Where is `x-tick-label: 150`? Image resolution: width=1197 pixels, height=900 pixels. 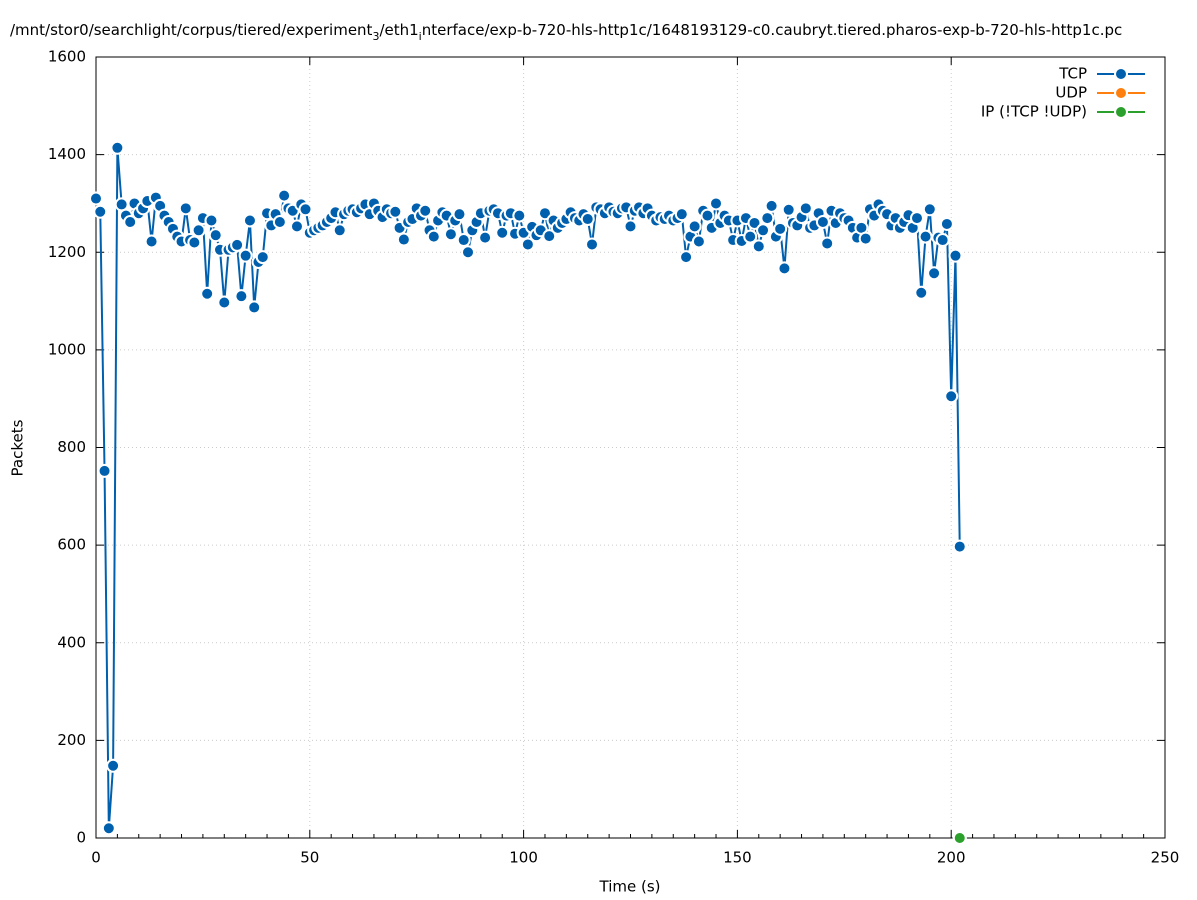
x-tick-label: 150 is located at coordinates (737, 858).